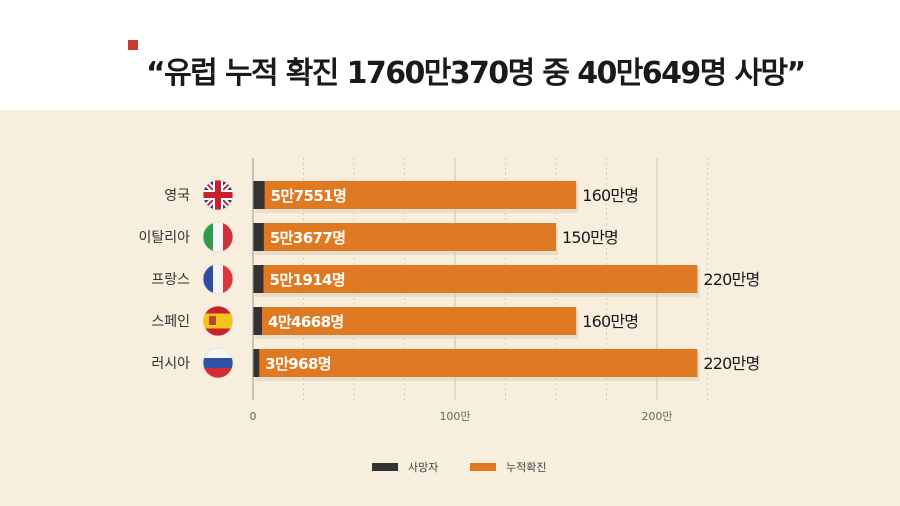 Image resolution: width=900 pixels, height=506 pixels. I want to click on russia-flag-icon, so click(218, 363).